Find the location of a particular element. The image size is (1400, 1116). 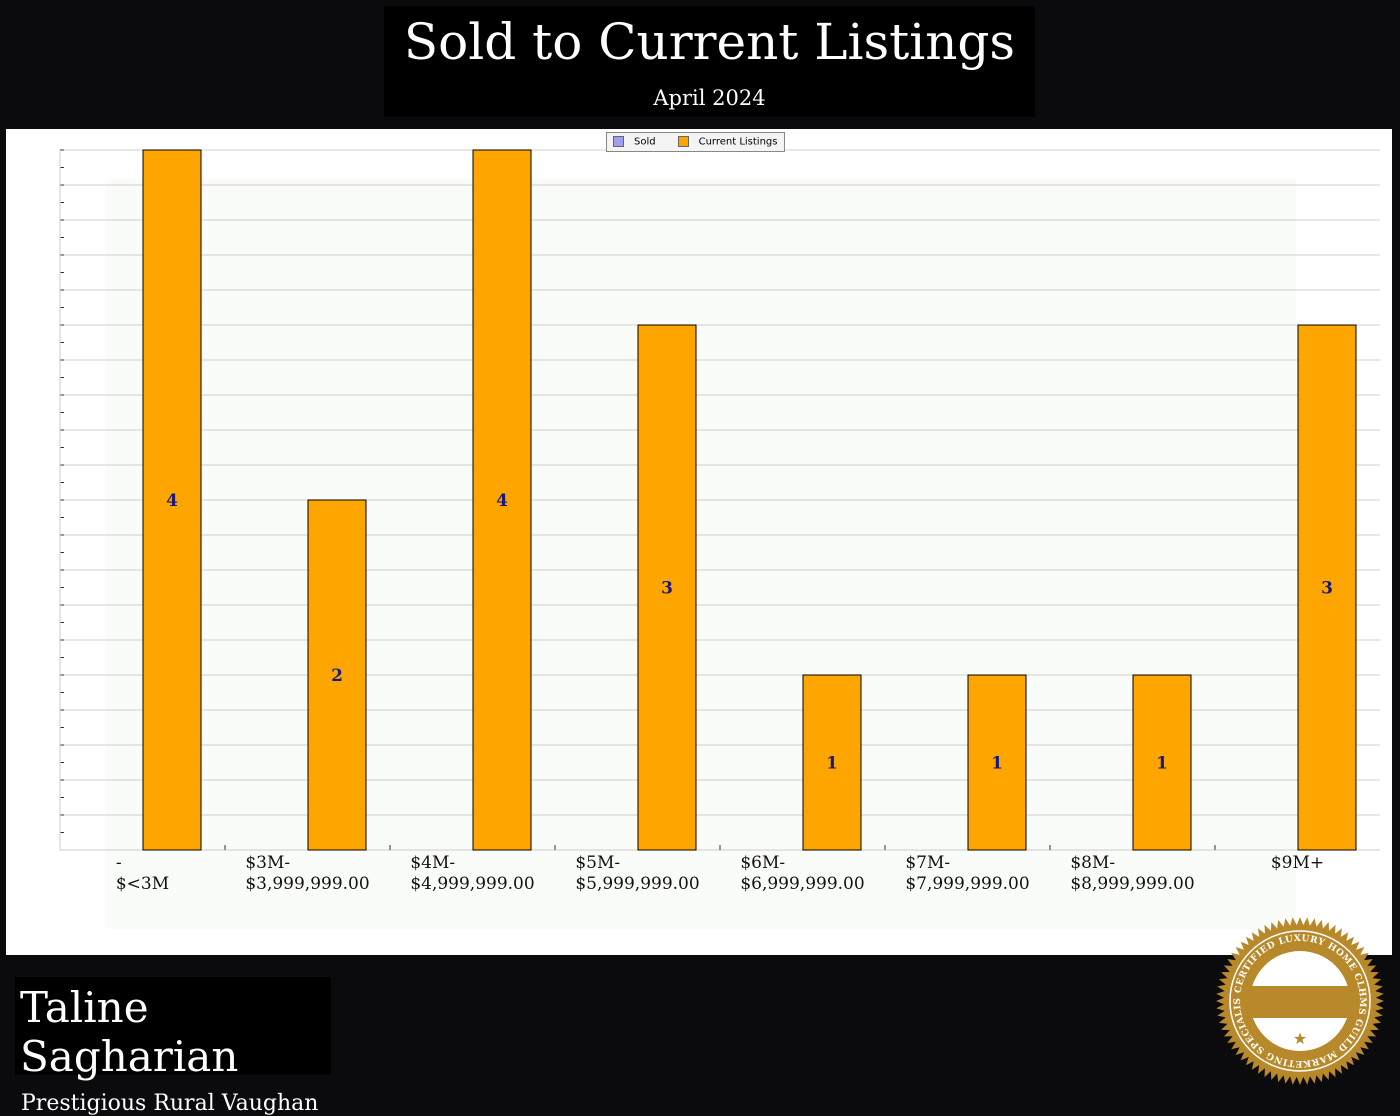

title-box: Sold to Current Listings April 2024 is located at coordinates (709, 61).